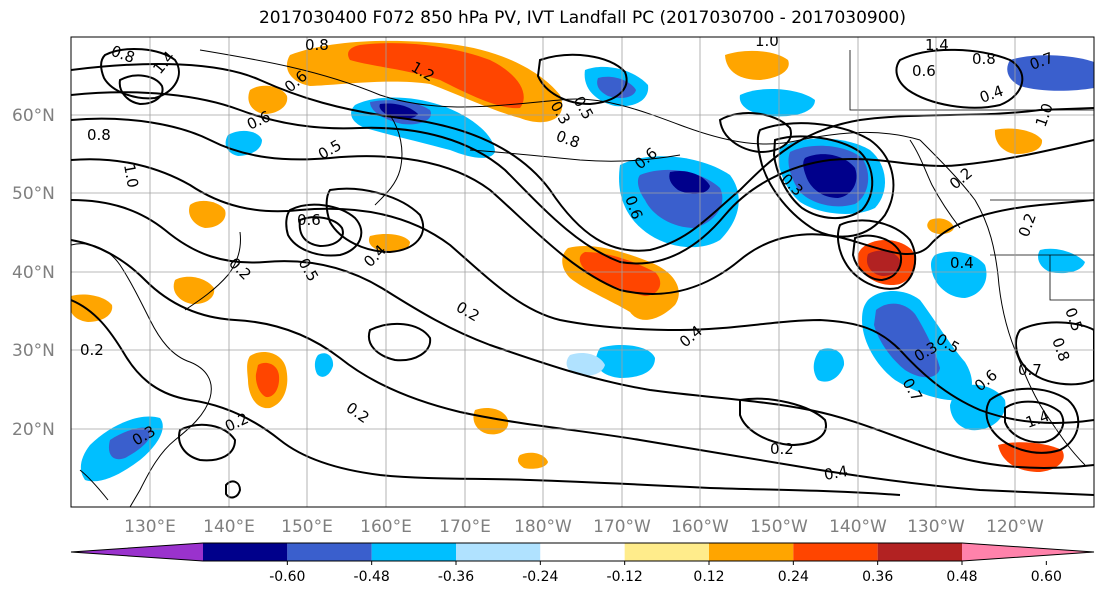  I want to click on colorbar-tick-label: 0.48, so click(961, 577).